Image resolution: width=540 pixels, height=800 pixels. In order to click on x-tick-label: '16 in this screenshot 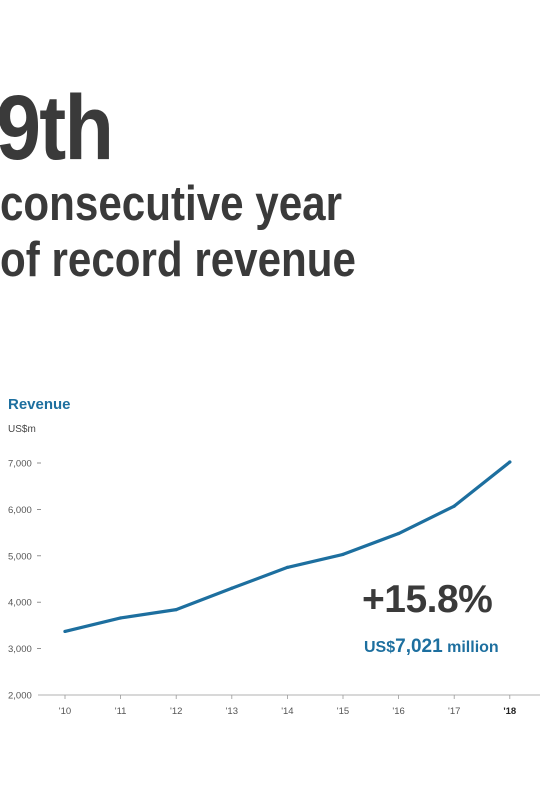, I will do `click(398, 711)`.